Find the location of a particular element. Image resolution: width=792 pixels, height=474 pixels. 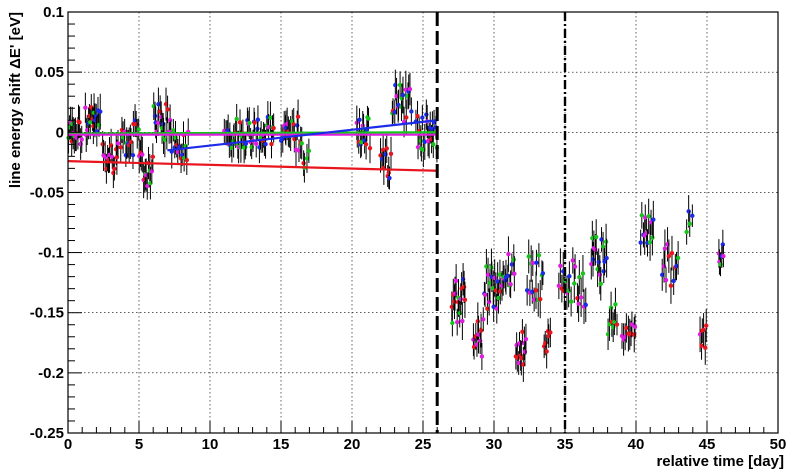

y-axis-label: line energy shift ΔE' [eV] is located at coordinates (15, 100).